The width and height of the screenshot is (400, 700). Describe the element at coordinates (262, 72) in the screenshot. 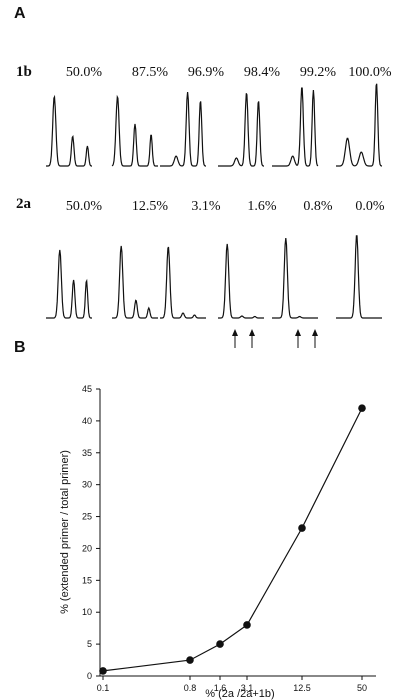

I see `row-1b-value: 98.4%` at that location.